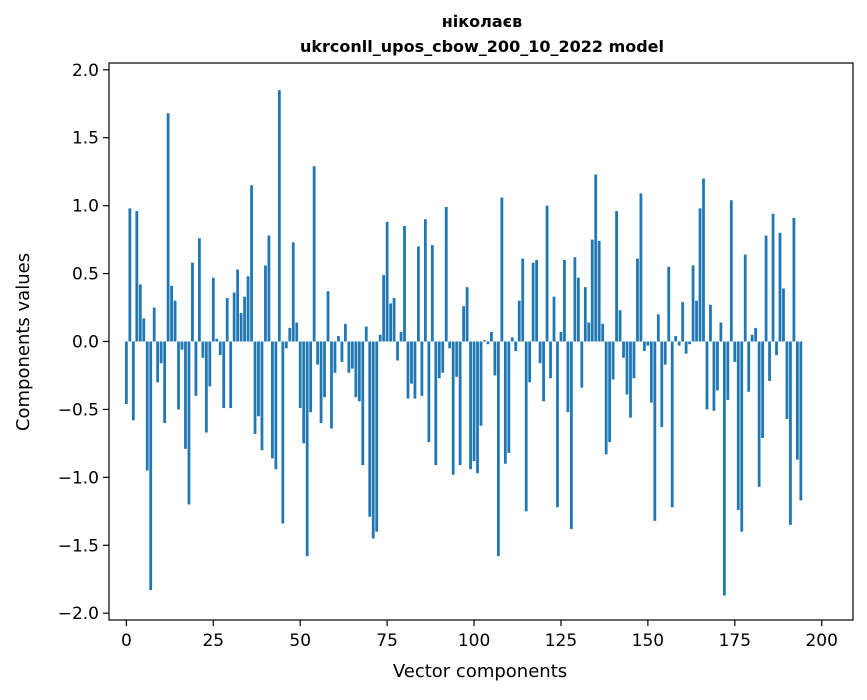 Image resolution: width=867 pixels, height=700 pixels. Describe the element at coordinates (85, 71) in the screenshot. I see `y-tick-label-8: 2.0` at that location.